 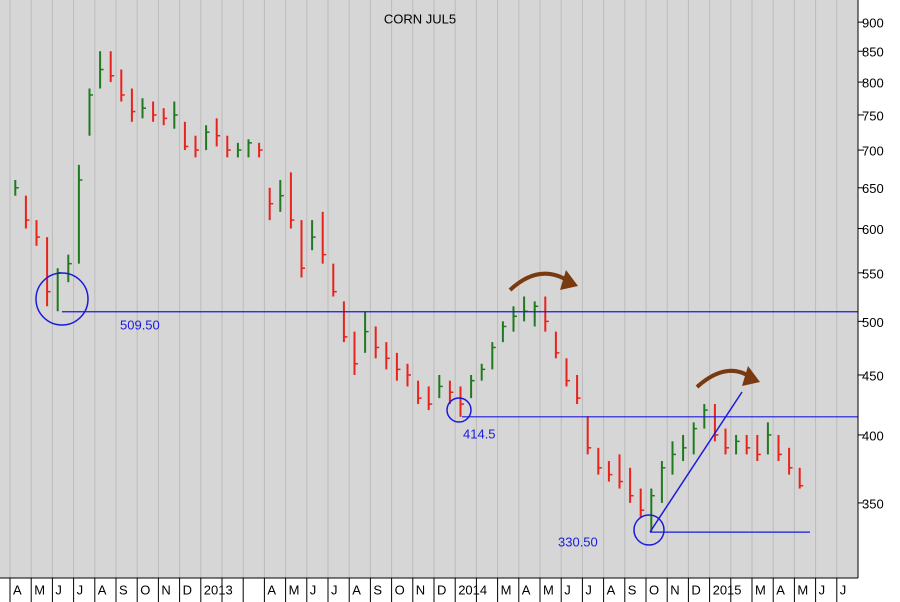 What do you see at coordinates (873, 151) in the screenshot?
I see `y-tick-label: 700` at bounding box center [873, 151].